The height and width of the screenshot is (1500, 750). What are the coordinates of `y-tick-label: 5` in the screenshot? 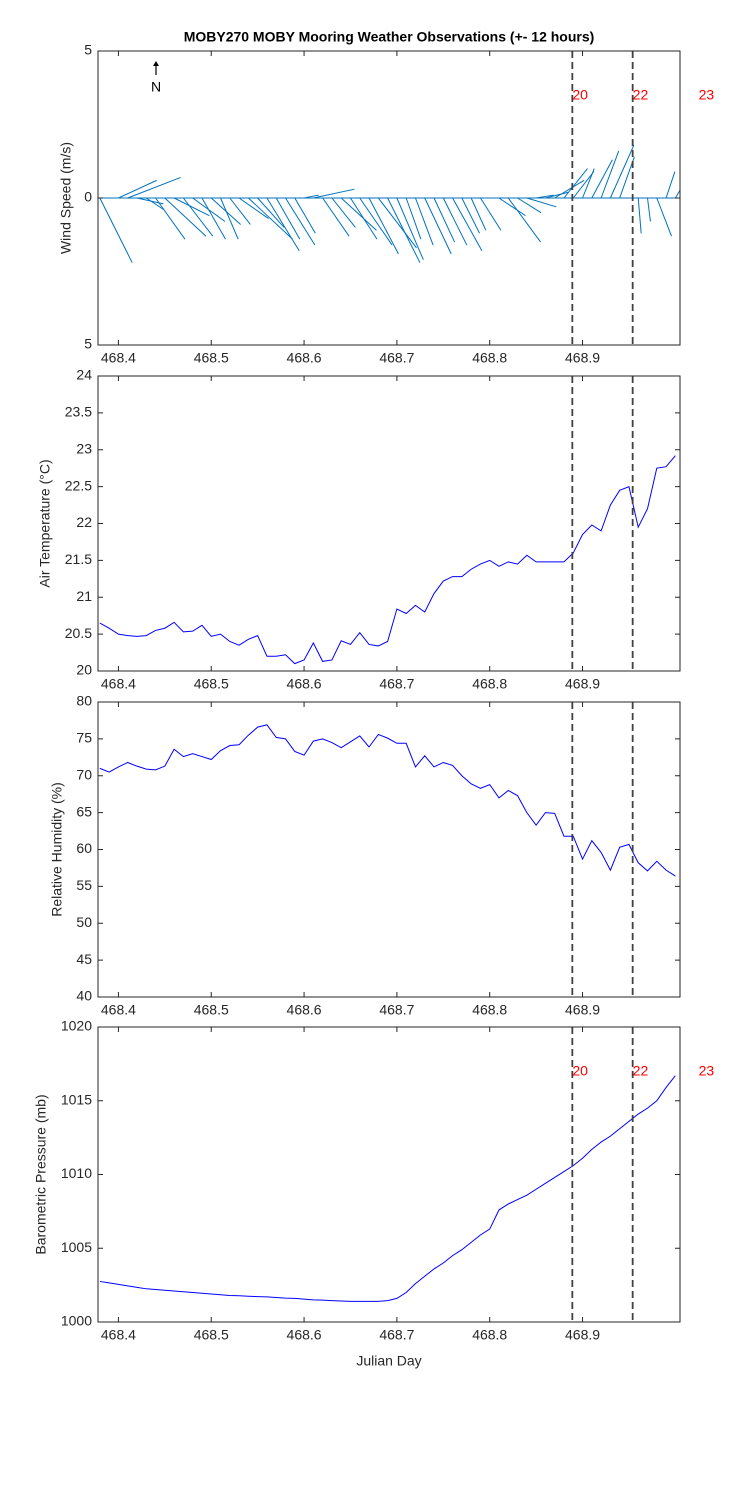 It's located at (88, 50).